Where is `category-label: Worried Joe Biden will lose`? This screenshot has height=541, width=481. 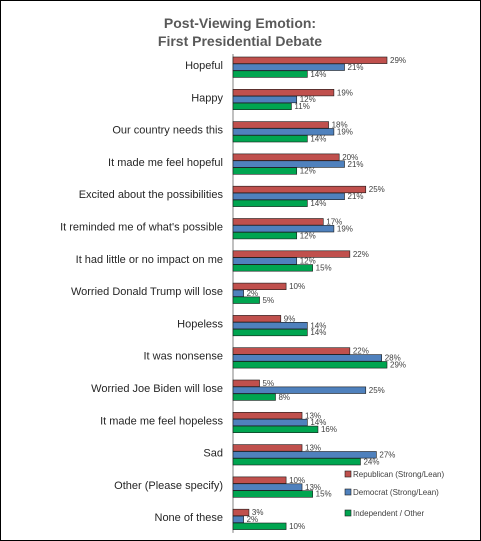
category-label: Worried Joe Biden will lose is located at coordinates (157, 389).